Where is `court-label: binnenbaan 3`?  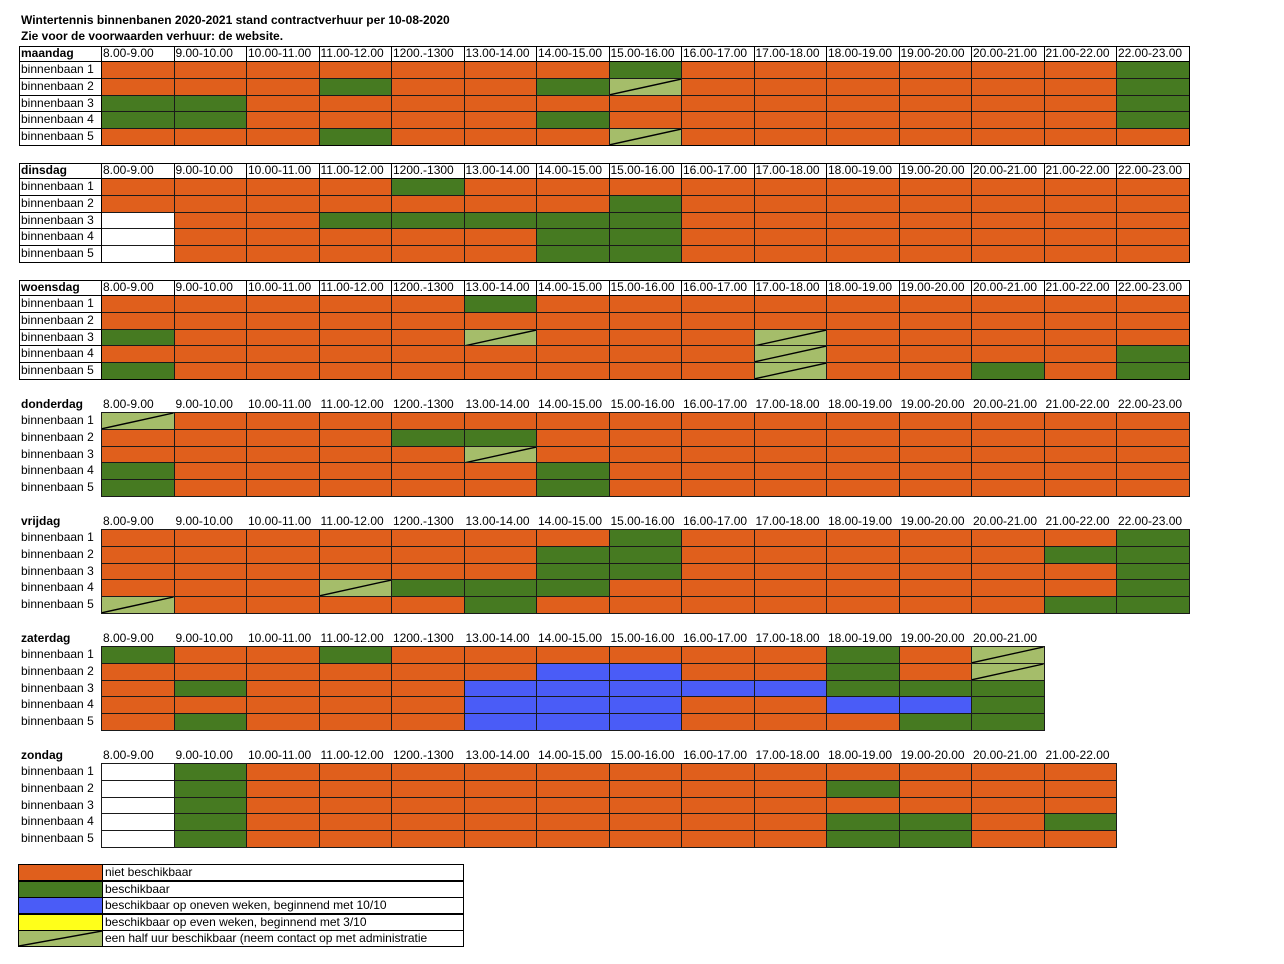
court-label: binnenbaan 3 is located at coordinates (57, 453).